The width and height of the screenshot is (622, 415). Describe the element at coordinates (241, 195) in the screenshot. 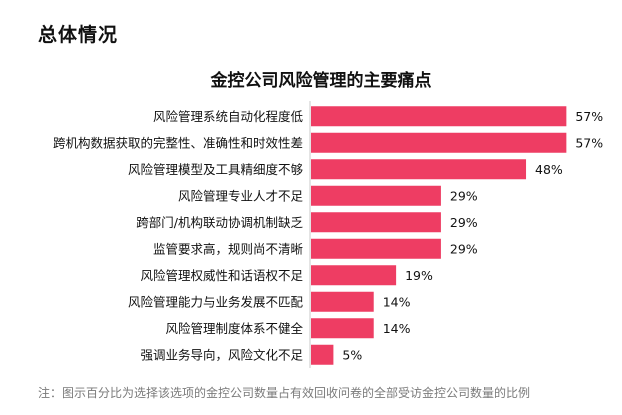

I see `category-label: 风险管理专业人才不足` at that location.